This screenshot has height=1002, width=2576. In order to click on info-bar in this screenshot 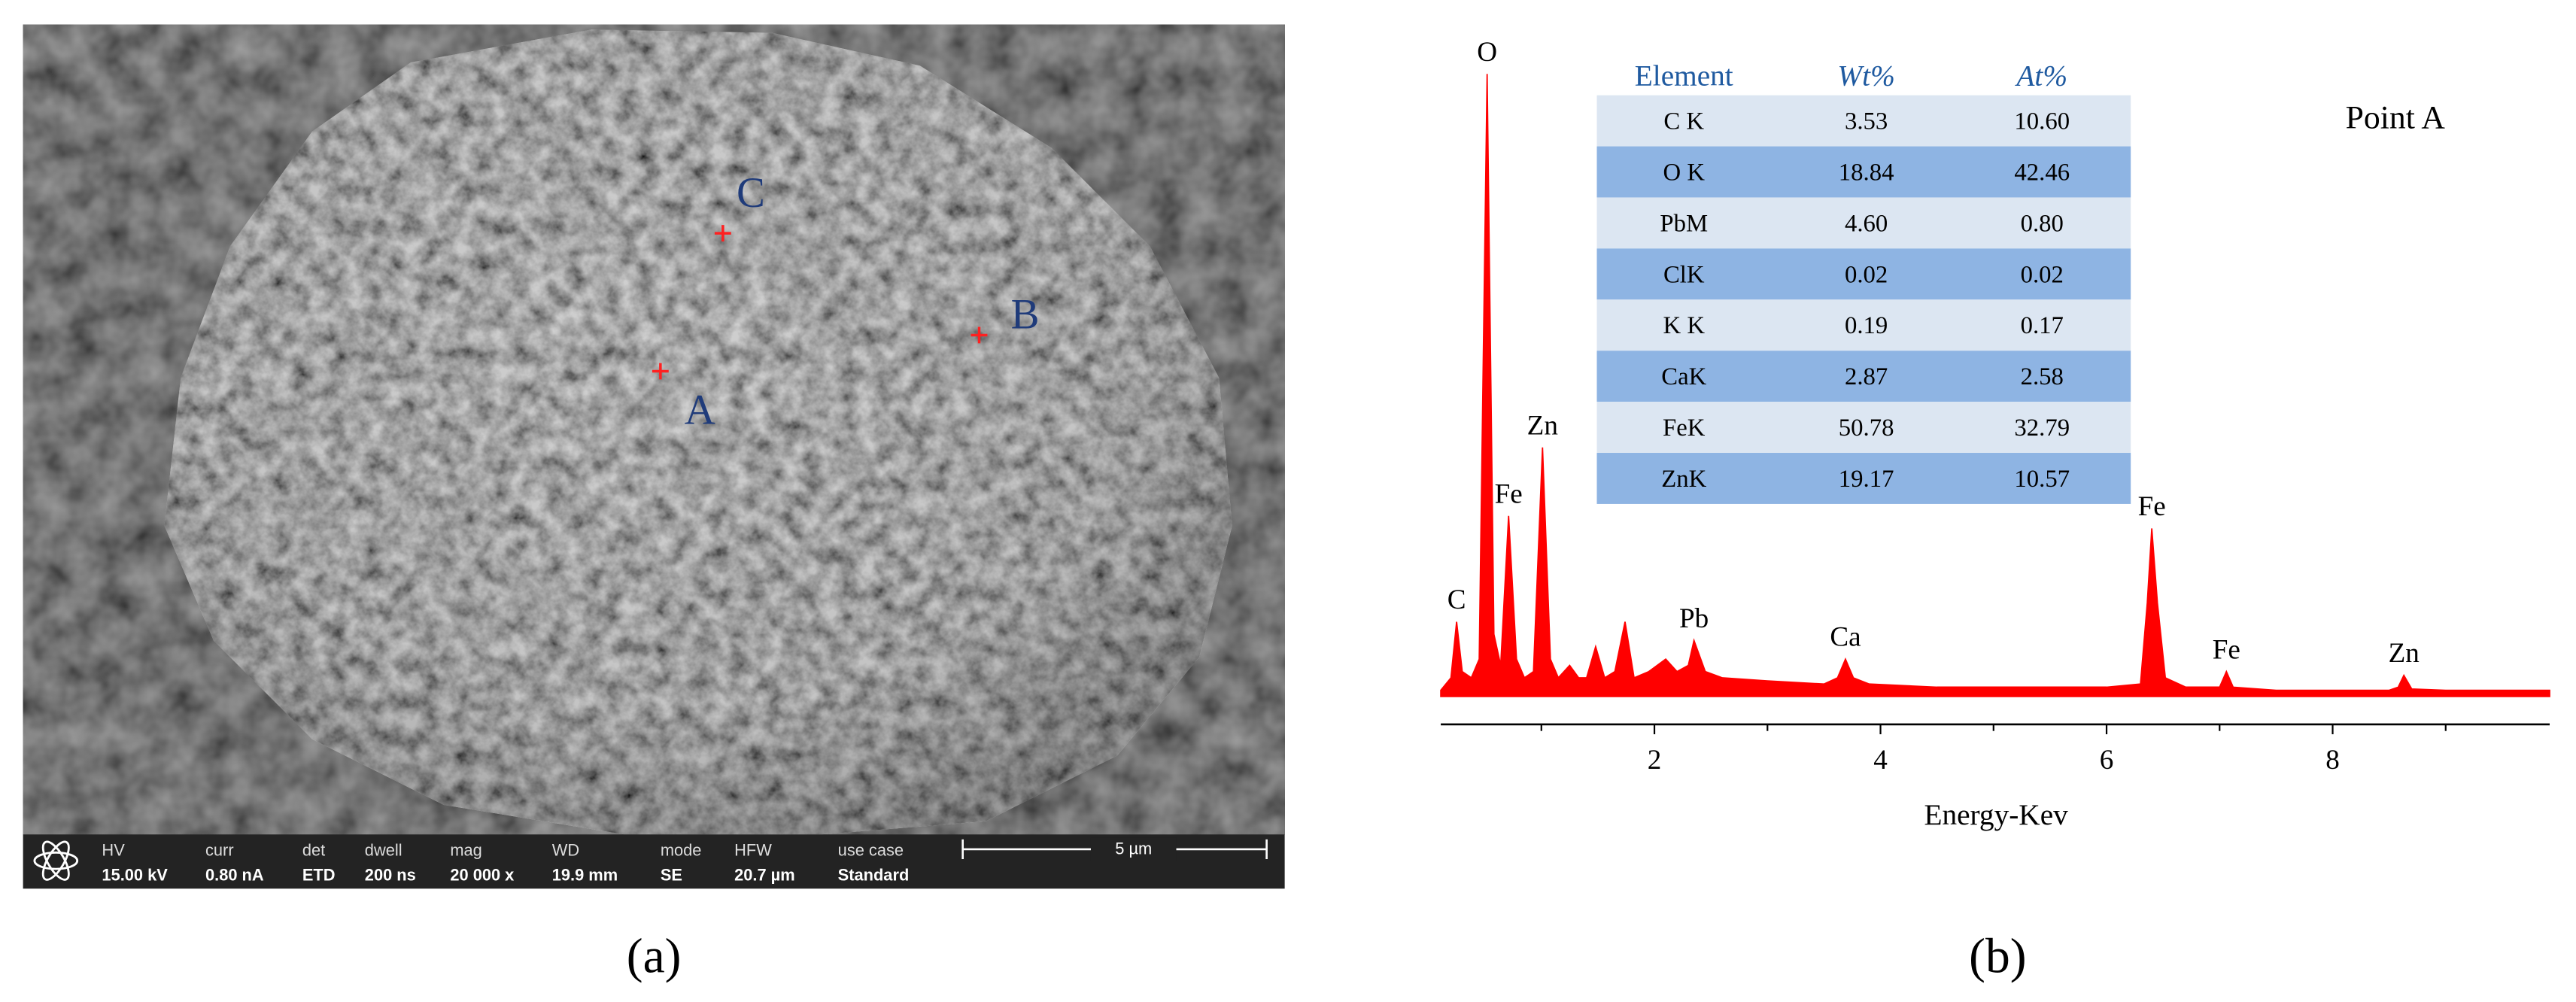, I will do `click(654, 861)`.